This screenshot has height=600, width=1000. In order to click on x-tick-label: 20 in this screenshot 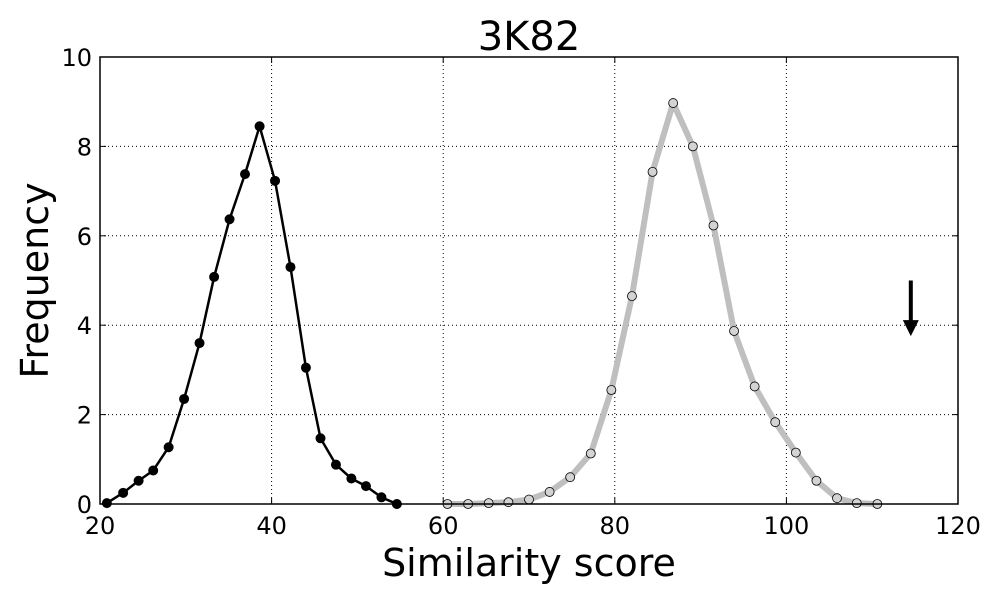, I will do `click(100, 526)`.